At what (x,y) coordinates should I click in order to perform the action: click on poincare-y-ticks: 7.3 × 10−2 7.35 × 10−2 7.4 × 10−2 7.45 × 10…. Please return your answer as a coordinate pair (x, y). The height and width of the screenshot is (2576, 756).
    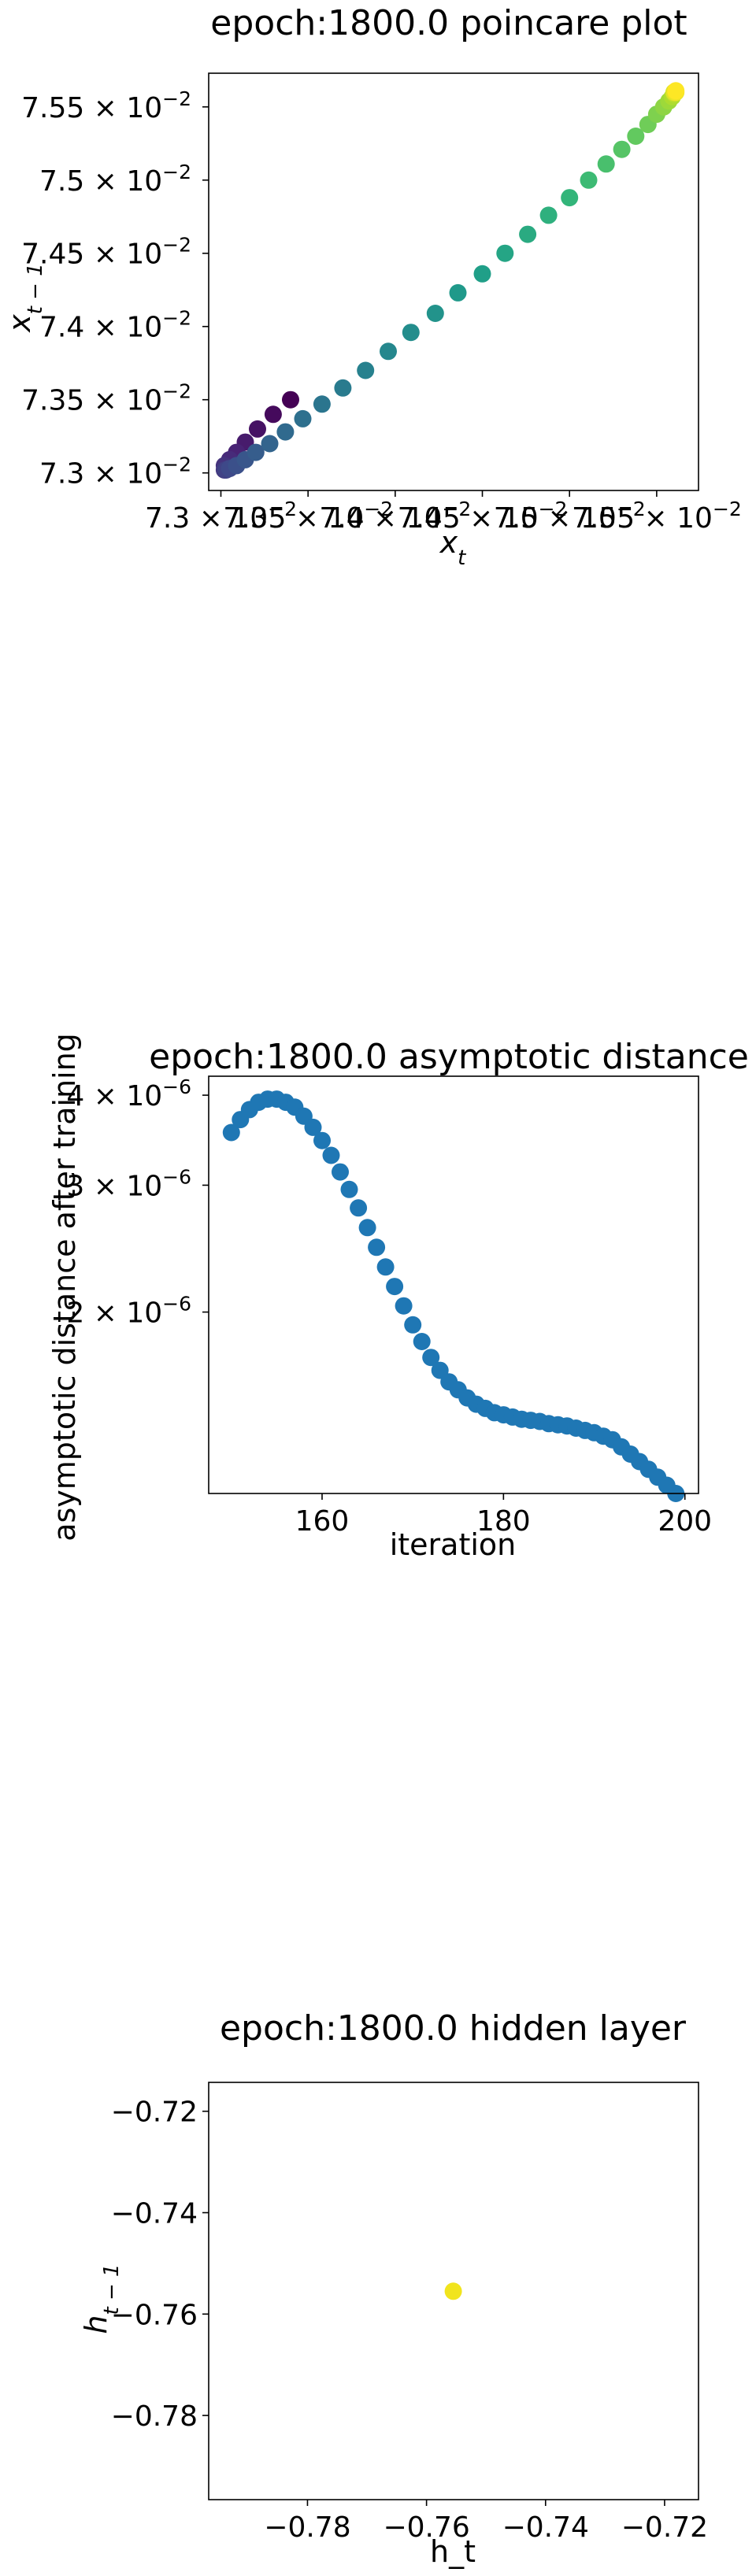
    Looking at the image, I should click on (115, 288).